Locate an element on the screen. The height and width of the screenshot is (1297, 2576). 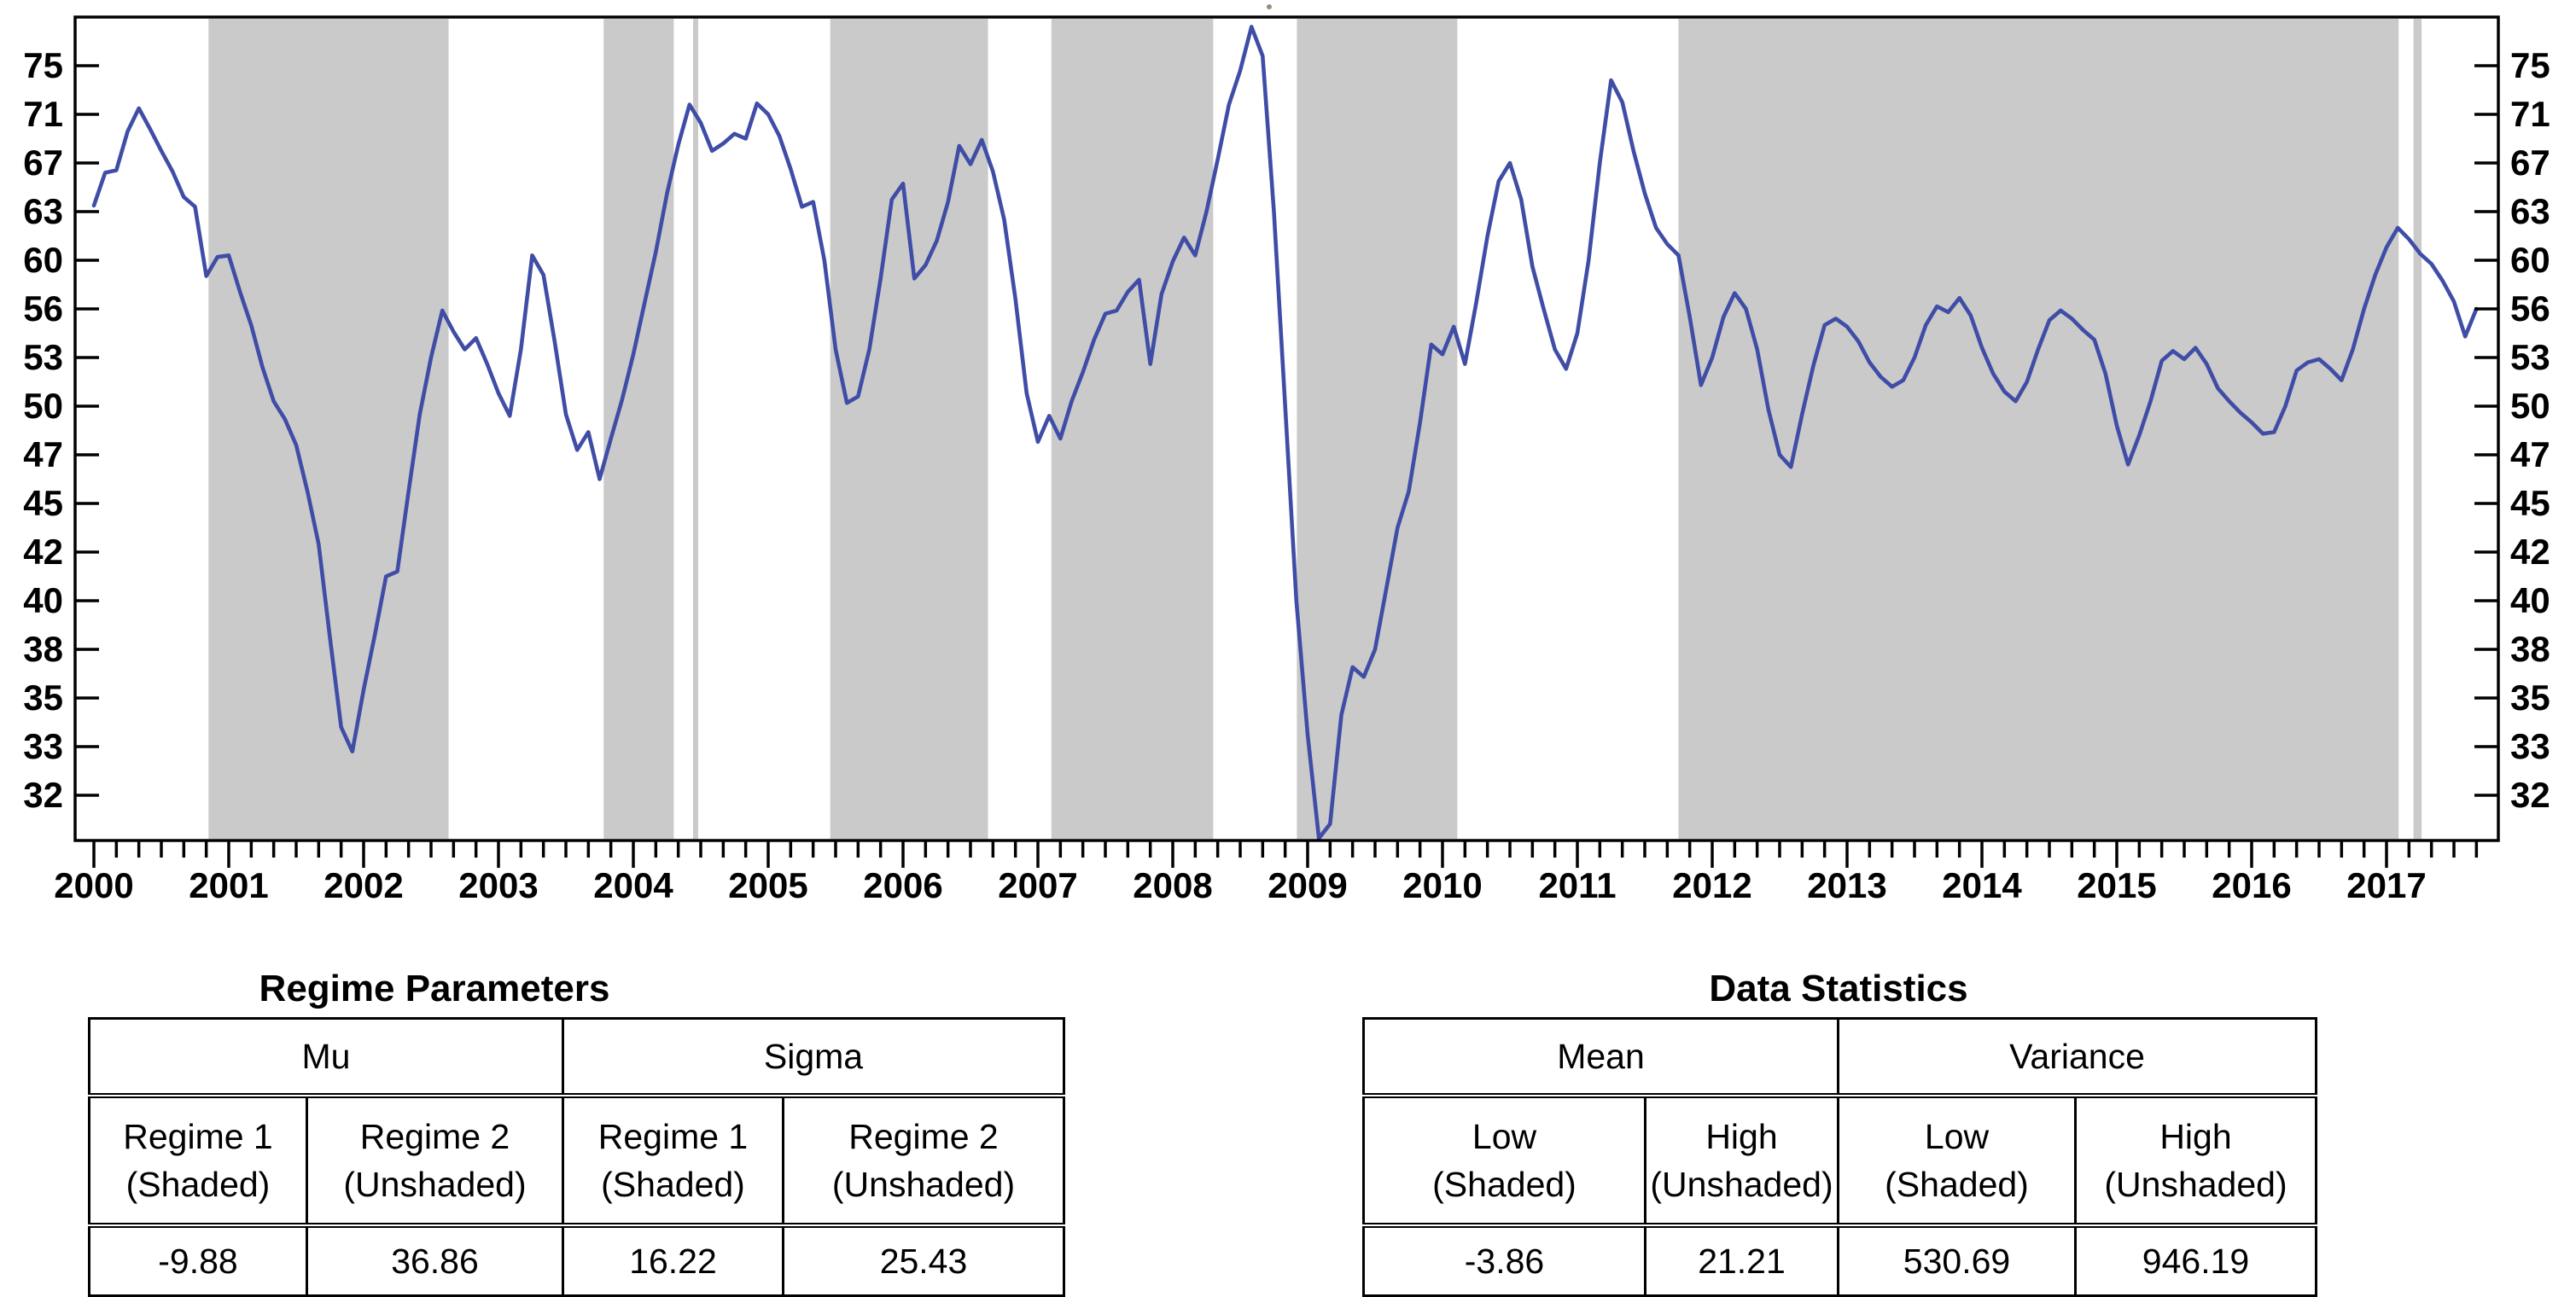
y-axis-label-left: 47 is located at coordinates (43, 454).